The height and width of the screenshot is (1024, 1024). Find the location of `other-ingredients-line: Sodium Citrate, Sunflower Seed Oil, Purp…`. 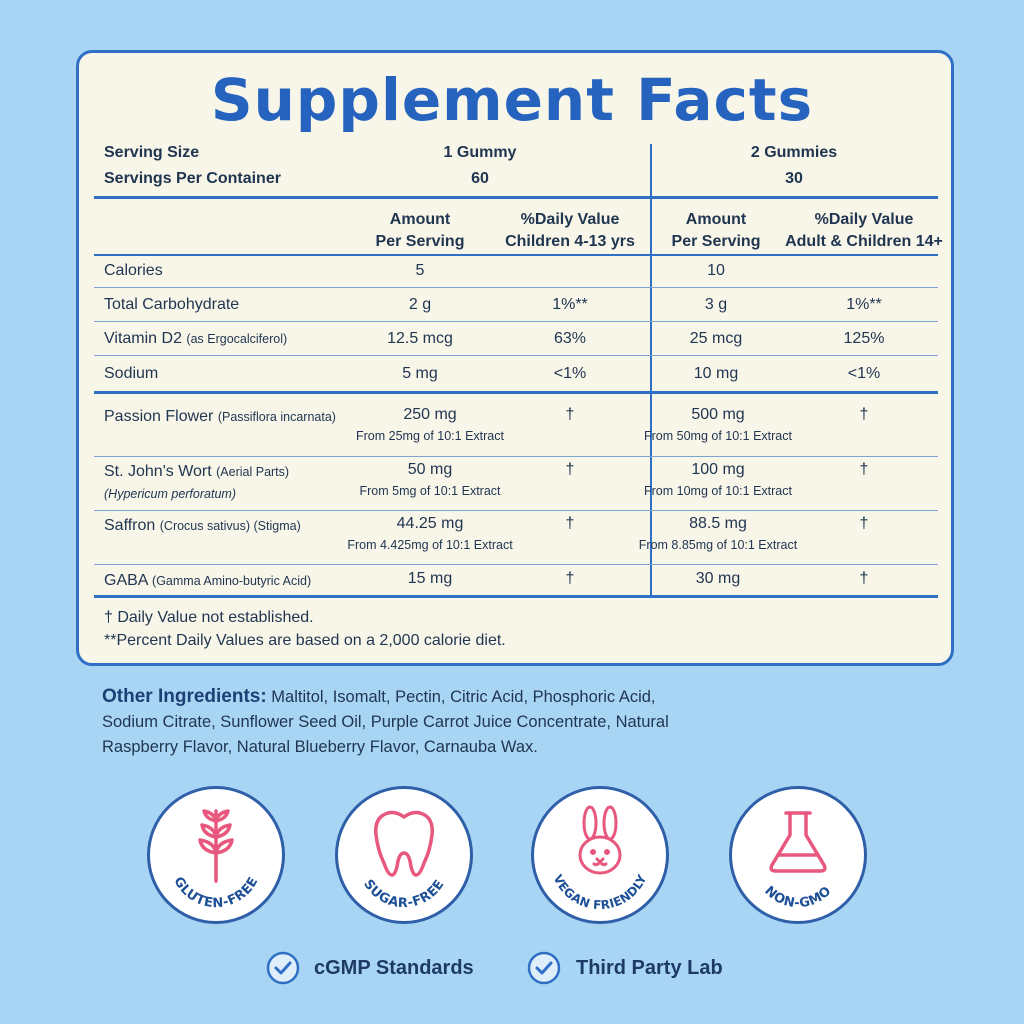

other-ingredients-line: Sodium Citrate, Sunflower Seed Oil, Purp… is located at coordinates (385, 722).